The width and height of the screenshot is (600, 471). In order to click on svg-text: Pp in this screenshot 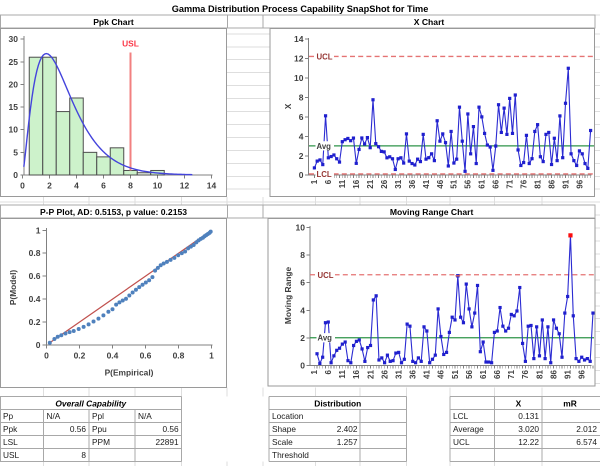, I will do `click(8, 416)`.